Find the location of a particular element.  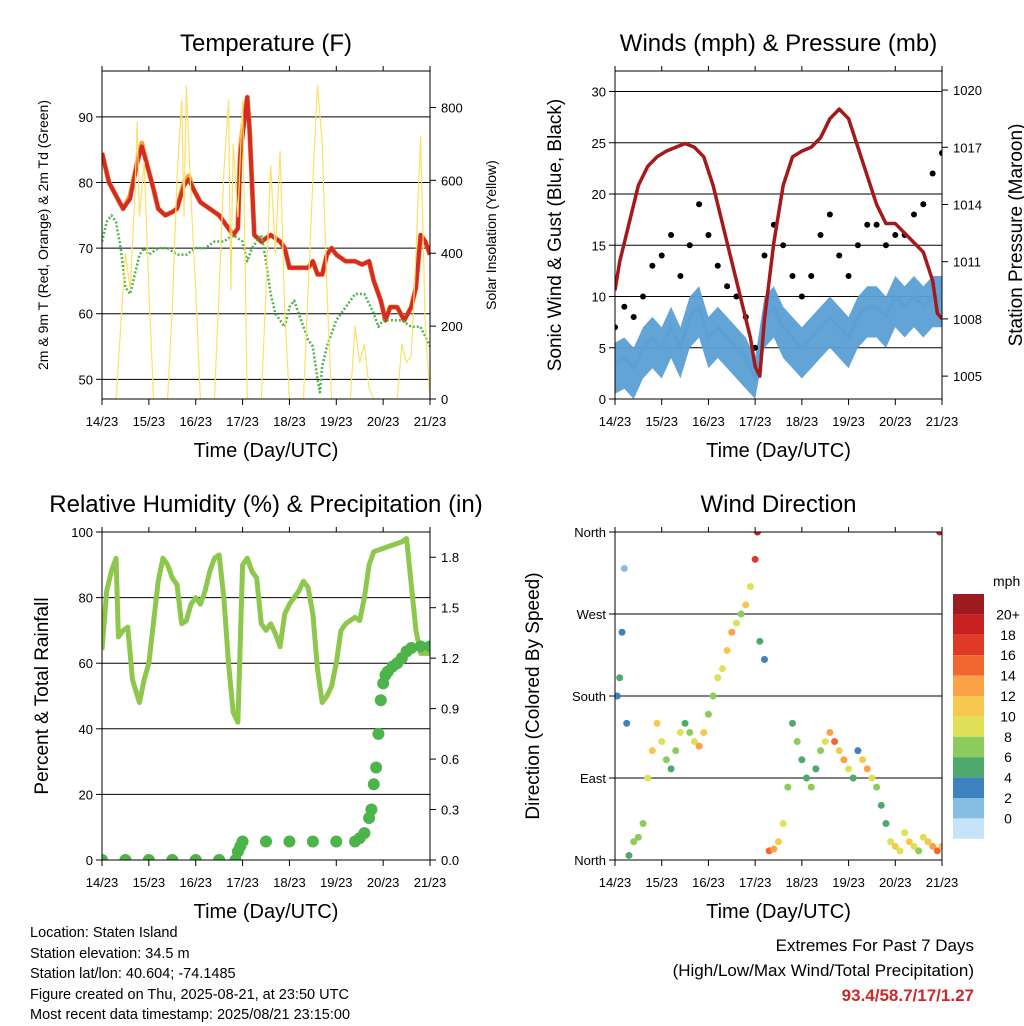

extremes-values: 93.4/58.7/17/1.27 is located at coordinates (907, 995).